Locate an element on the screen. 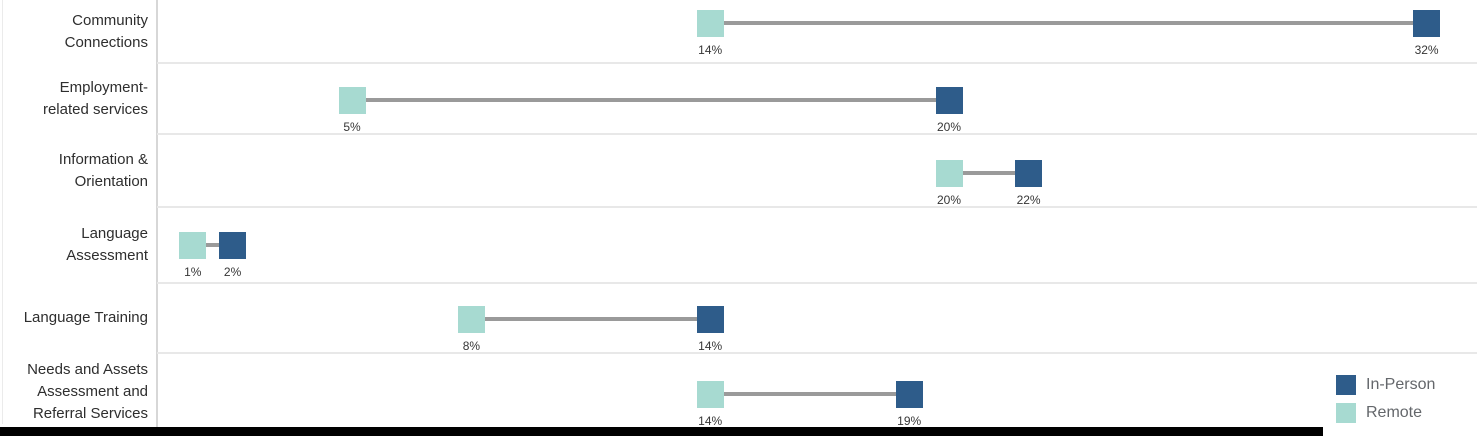 The width and height of the screenshot is (1477, 436). in-person-swatch-icon is located at coordinates (1346, 385).